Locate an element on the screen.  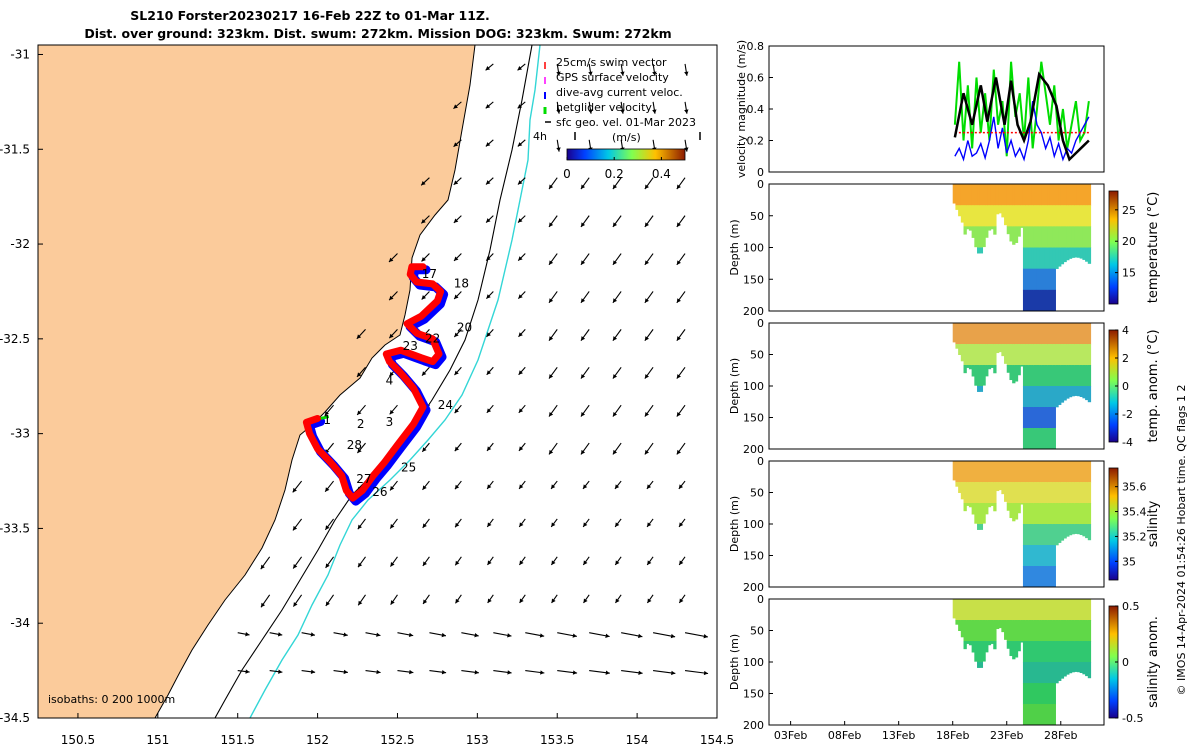
track-day-label: 4 is located at coordinates (390, 380).